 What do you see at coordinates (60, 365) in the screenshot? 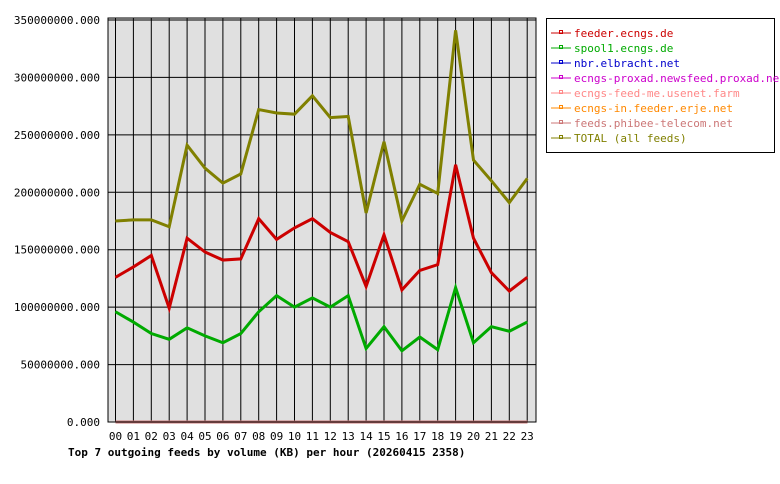
I see `y-tick-label: 50000000.000` at bounding box center [60, 365].